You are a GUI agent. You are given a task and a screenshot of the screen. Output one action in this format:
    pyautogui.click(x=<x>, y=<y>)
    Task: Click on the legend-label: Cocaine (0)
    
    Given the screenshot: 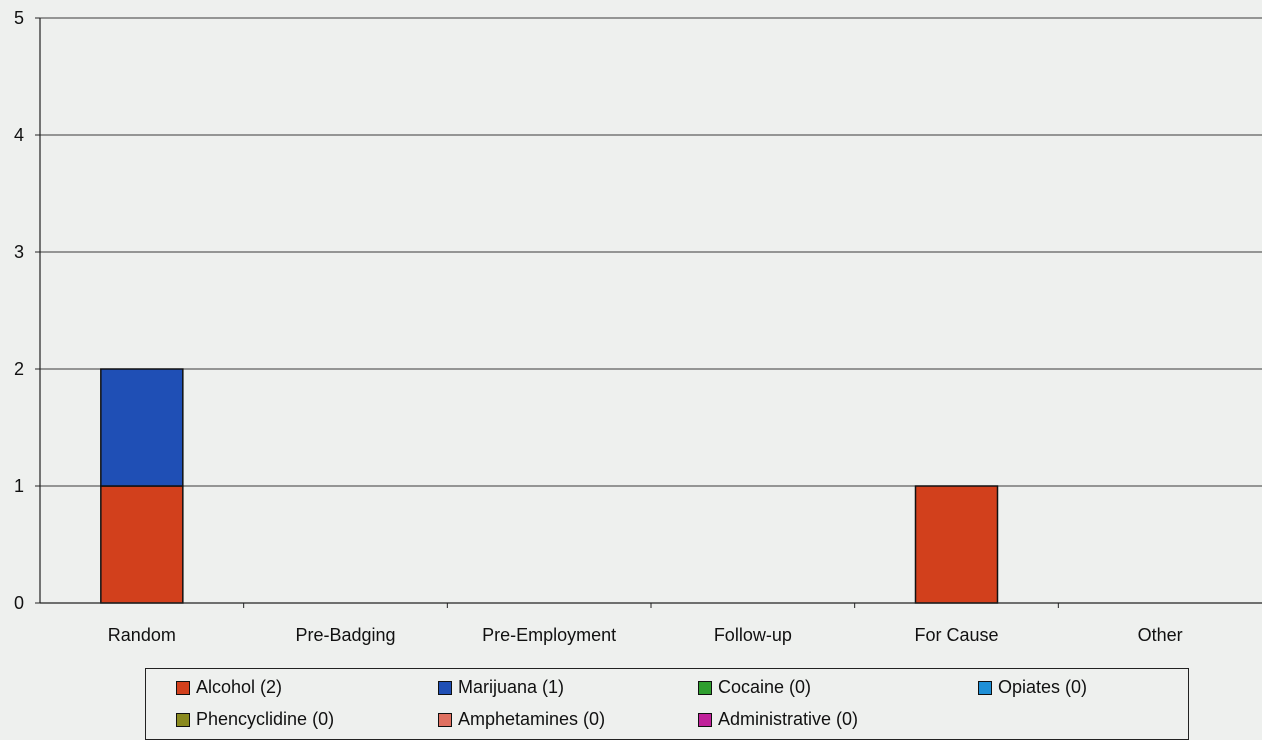 What is the action you would take?
    pyautogui.click(x=765, y=687)
    